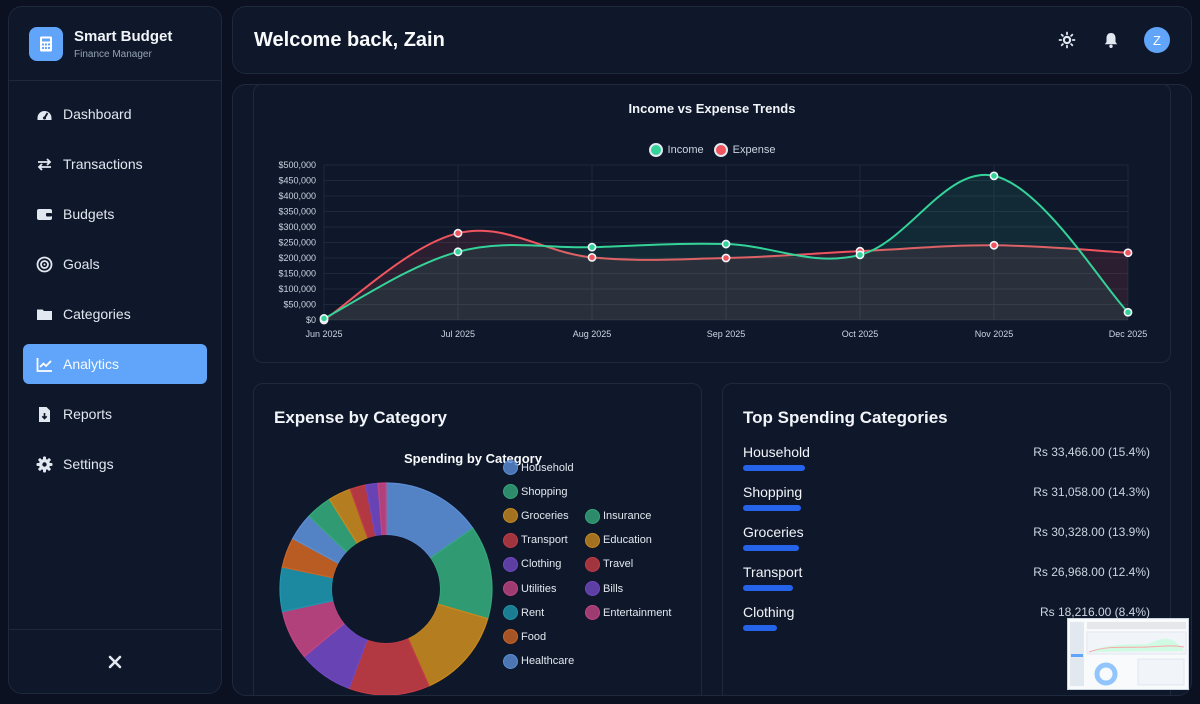 This screenshot has width=1200, height=704. I want to click on legend-income: Income, so click(676, 150).